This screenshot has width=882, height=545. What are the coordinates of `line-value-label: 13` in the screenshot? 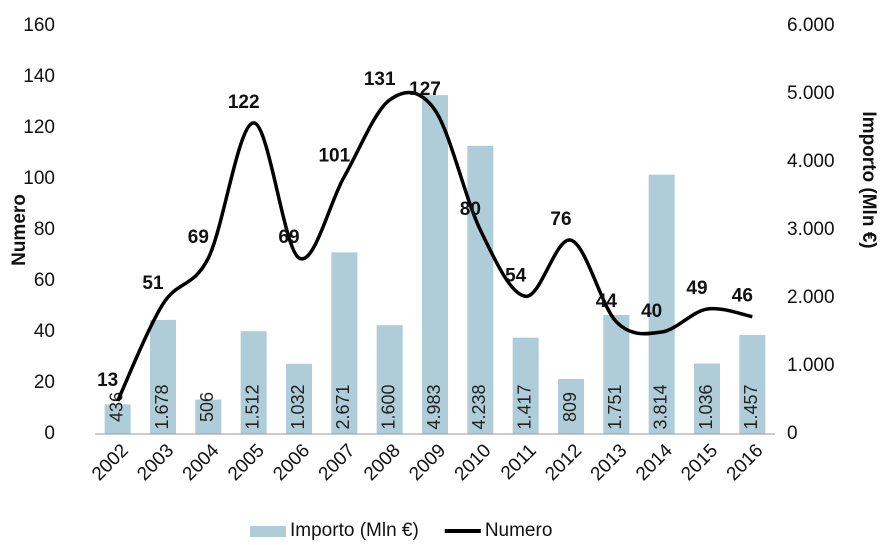 It's located at (107, 380).